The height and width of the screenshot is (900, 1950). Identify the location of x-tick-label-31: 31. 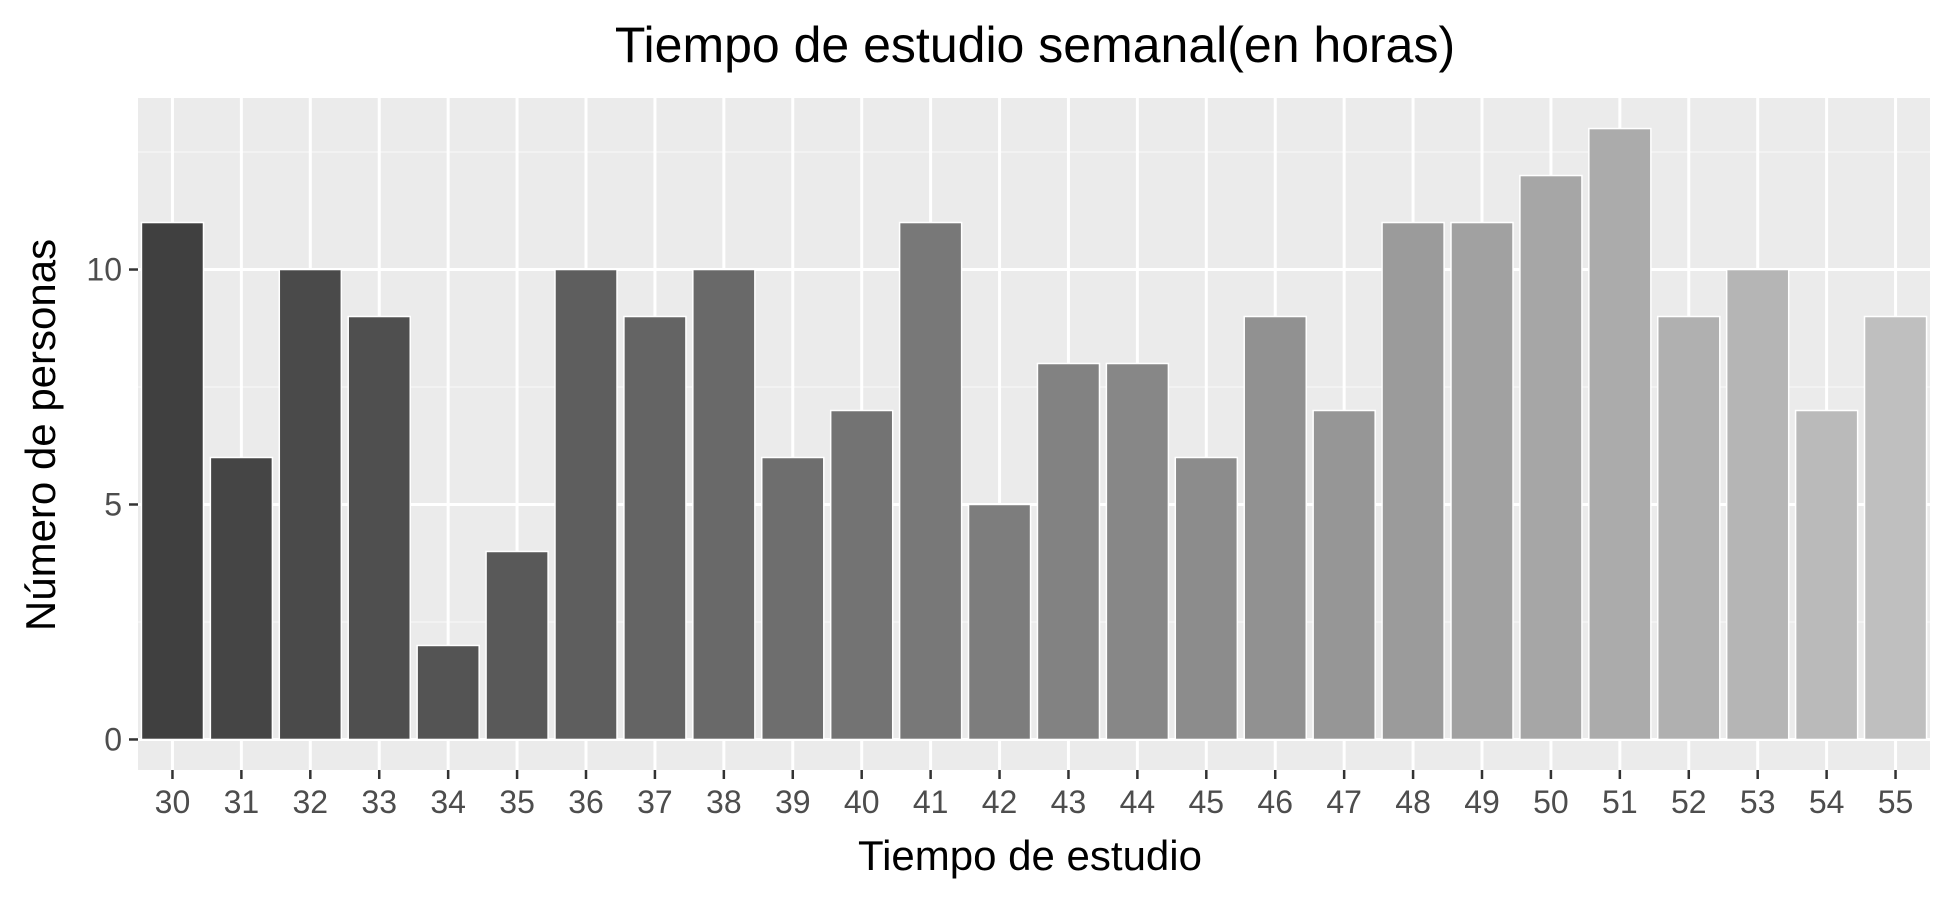
(242, 802).